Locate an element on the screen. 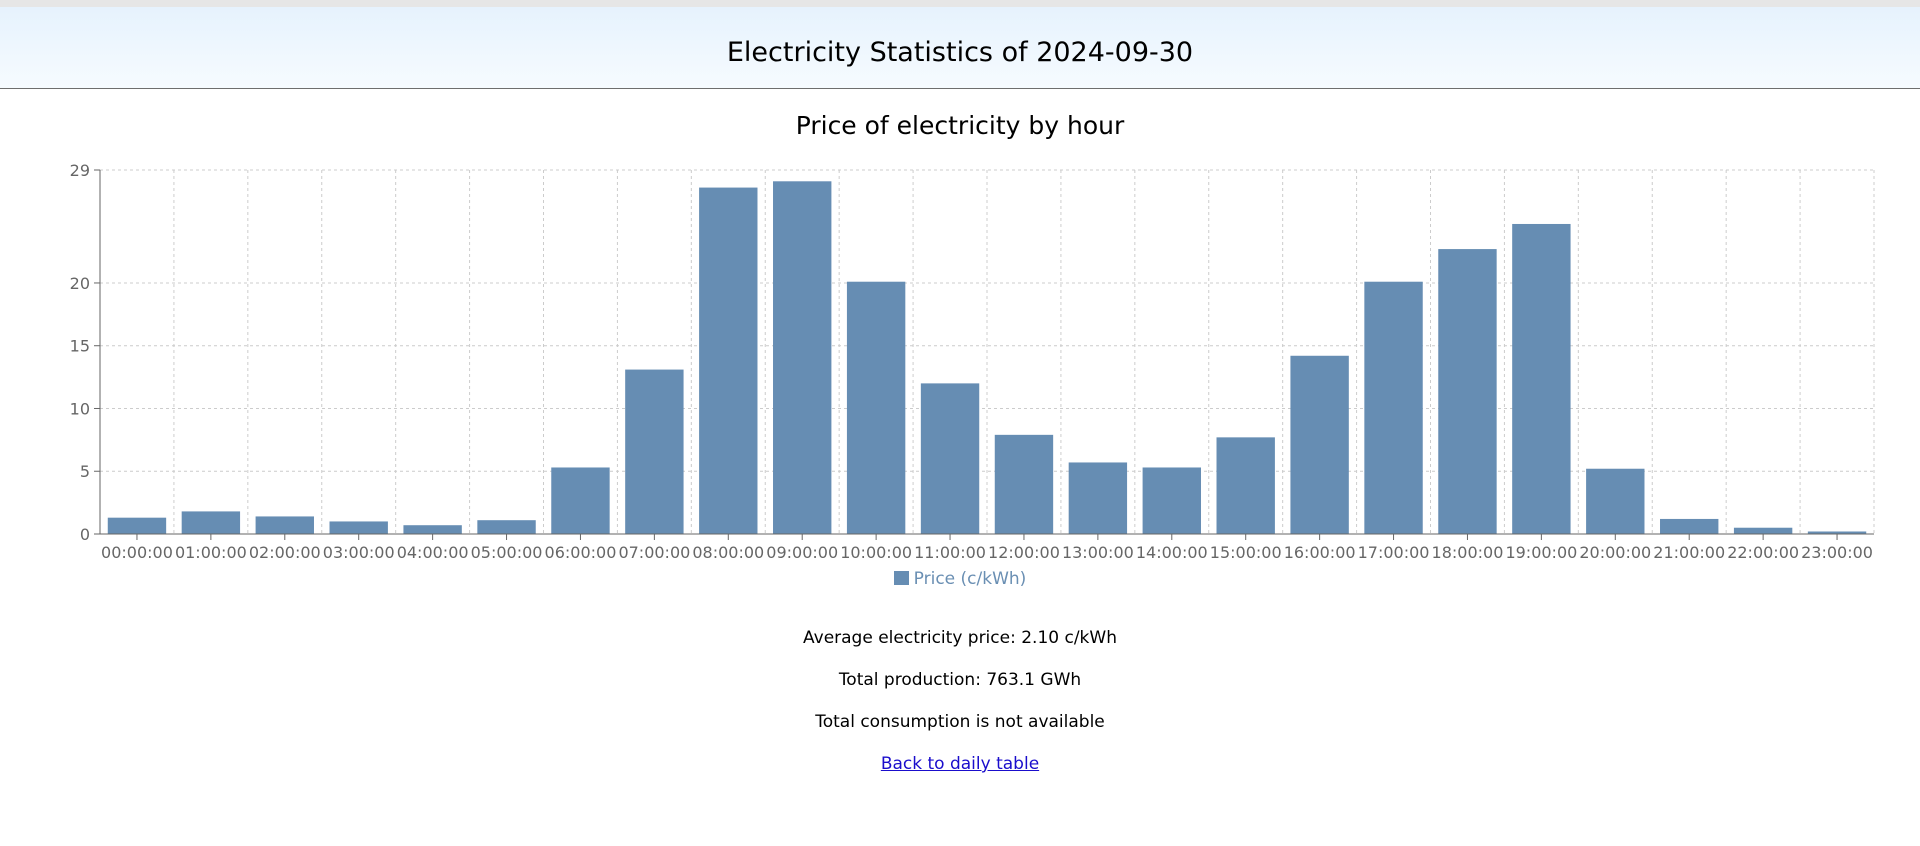 The width and height of the screenshot is (1920, 846). x-tick-label: 00:00:00 is located at coordinates (137, 552).